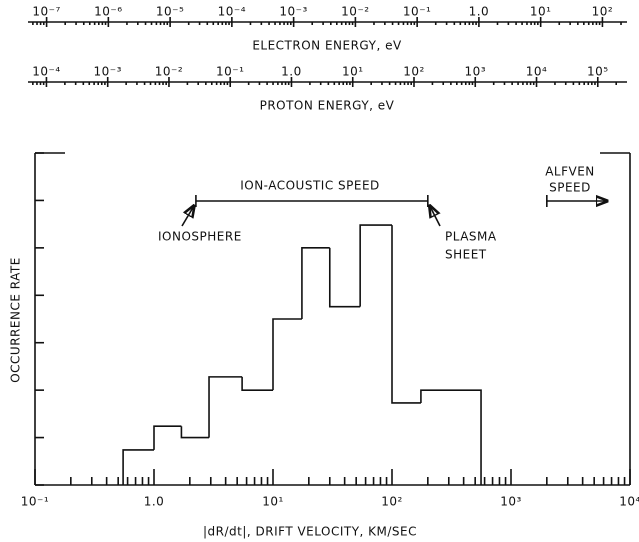 The width and height of the screenshot is (639, 542). Describe the element at coordinates (570, 188) in the screenshot. I see `annotation: SPEED` at that location.